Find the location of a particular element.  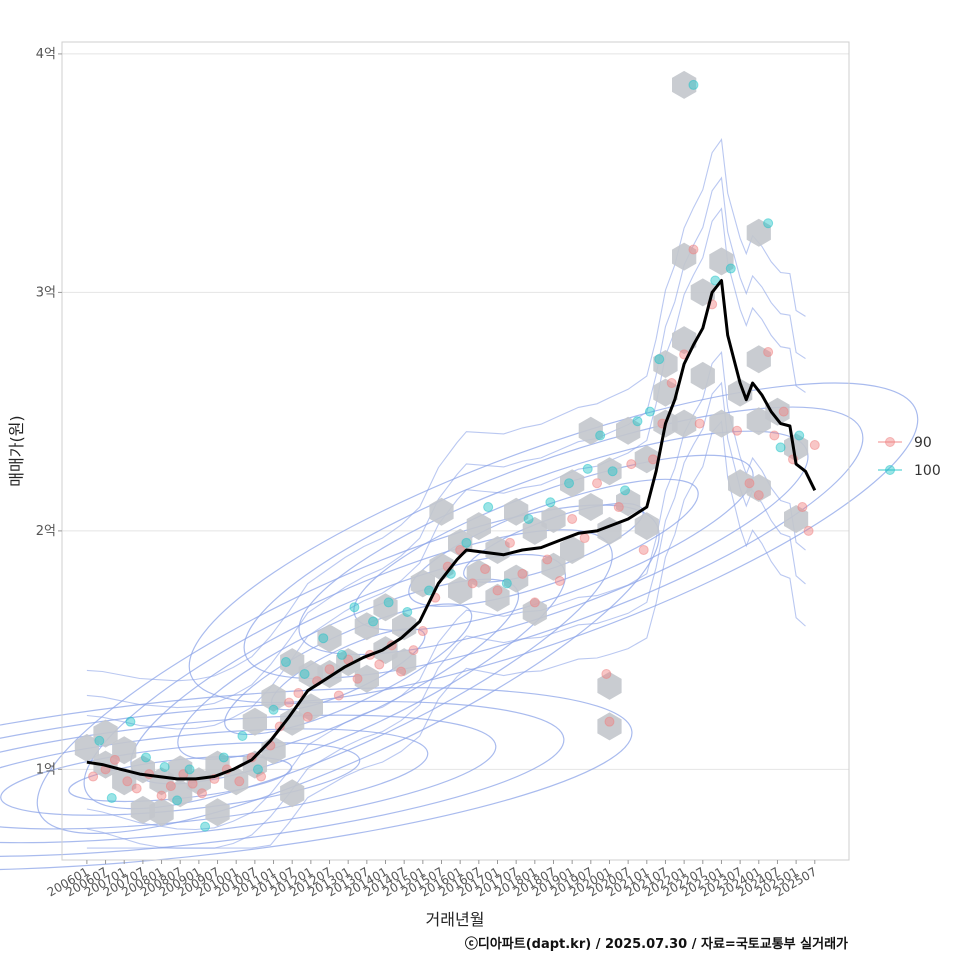

y-tick-label: 2억 is located at coordinates (46, 531).